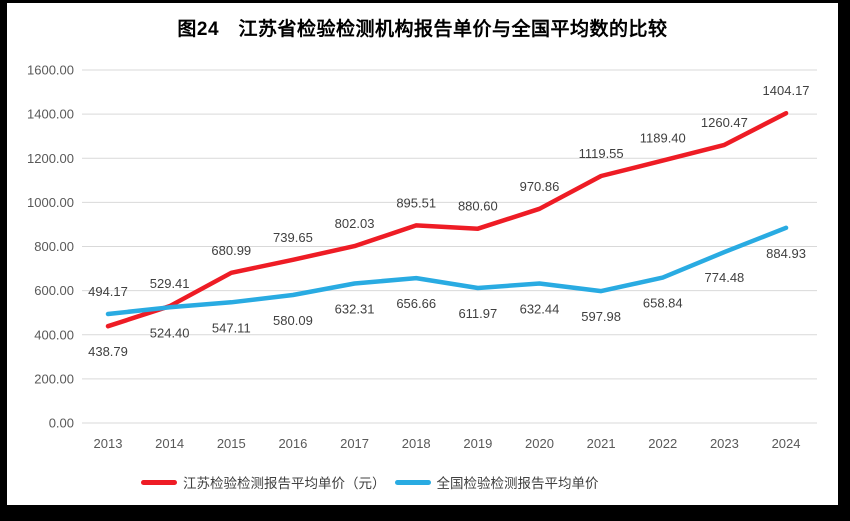 This screenshot has height=521, width=850. What do you see at coordinates (108, 443) in the screenshot?
I see `x-axis-tick-label: 2013` at bounding box center [108, 443].